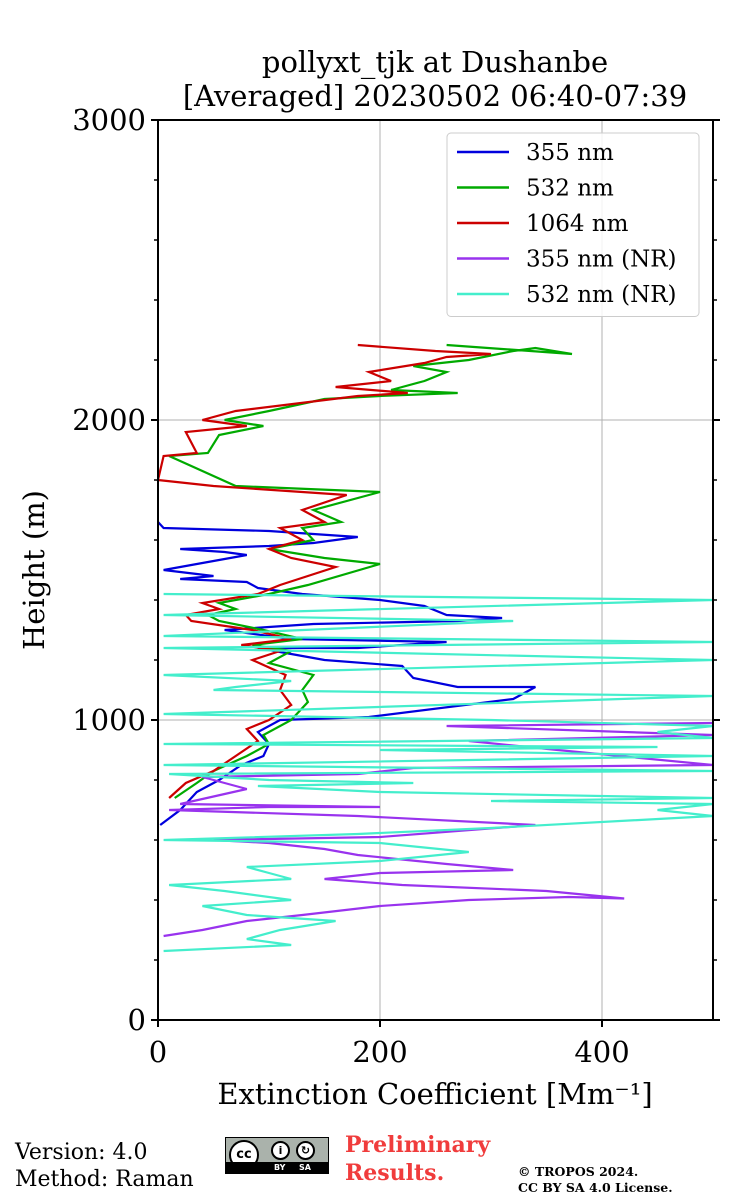 This screenshot has width=750, height=1200. What do you see at coordinates (280, 1150) in the screenshot?
I see `attribution-icon: i` at bounding box center [280, 1150].